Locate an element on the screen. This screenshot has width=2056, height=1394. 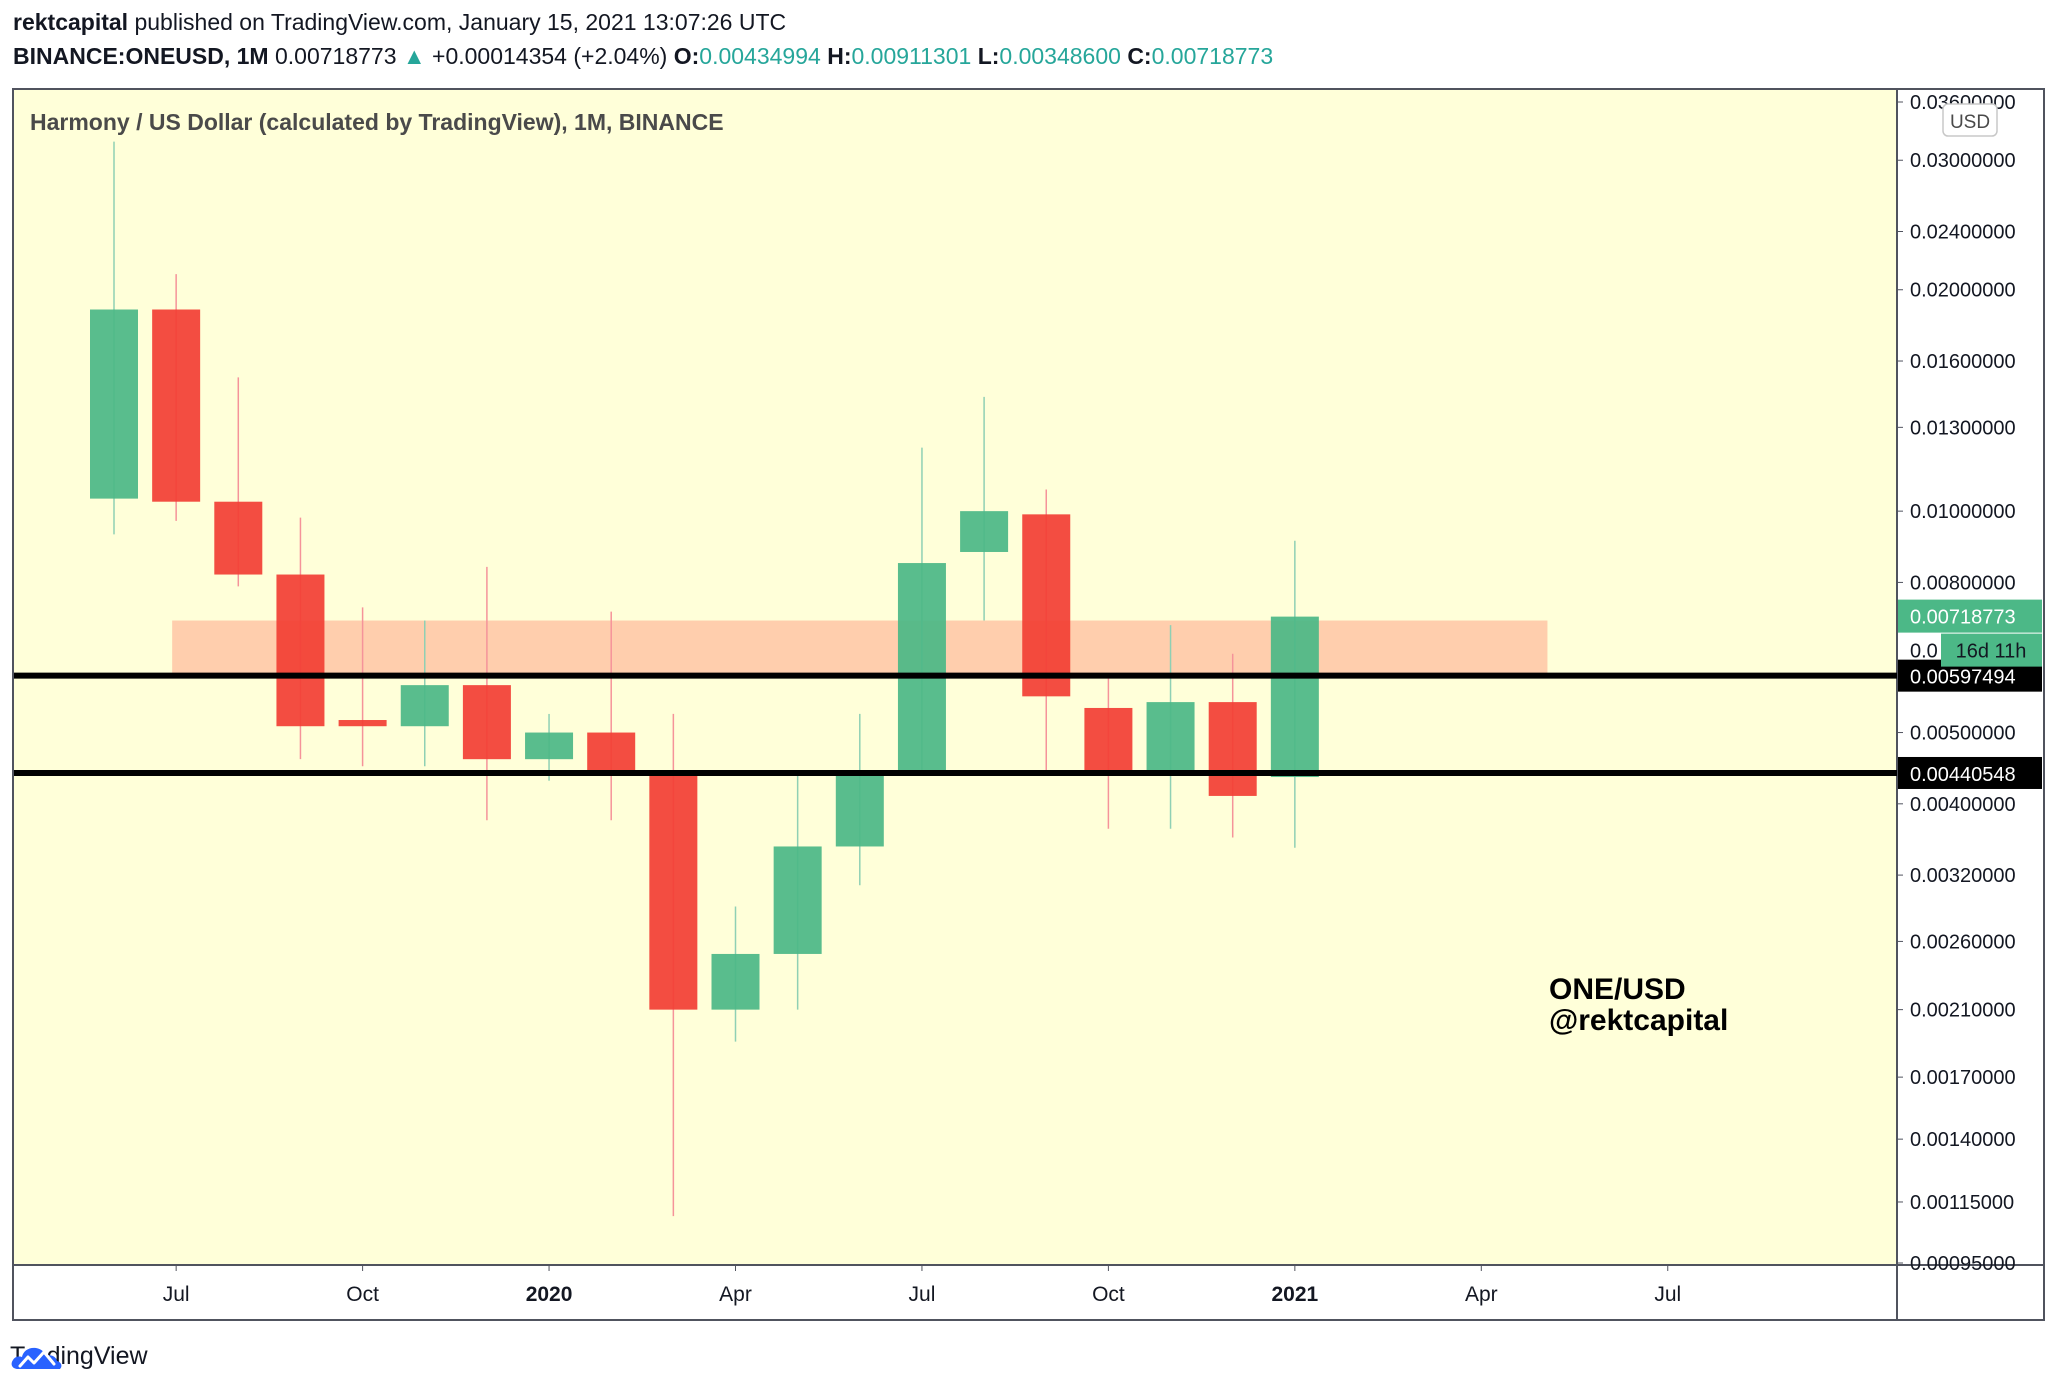
symbol-name: BINANCE:ONEUSD, 1M is located at coordinates (141, 56).